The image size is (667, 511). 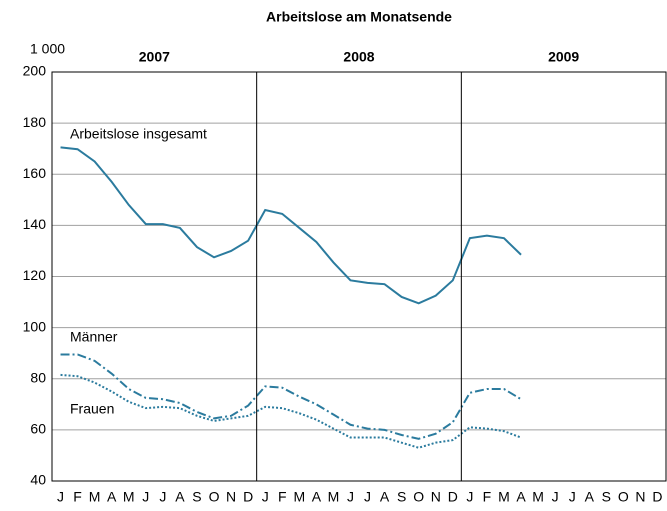 I want to click on y-tick-label: 60, so click(x=38, y=429).